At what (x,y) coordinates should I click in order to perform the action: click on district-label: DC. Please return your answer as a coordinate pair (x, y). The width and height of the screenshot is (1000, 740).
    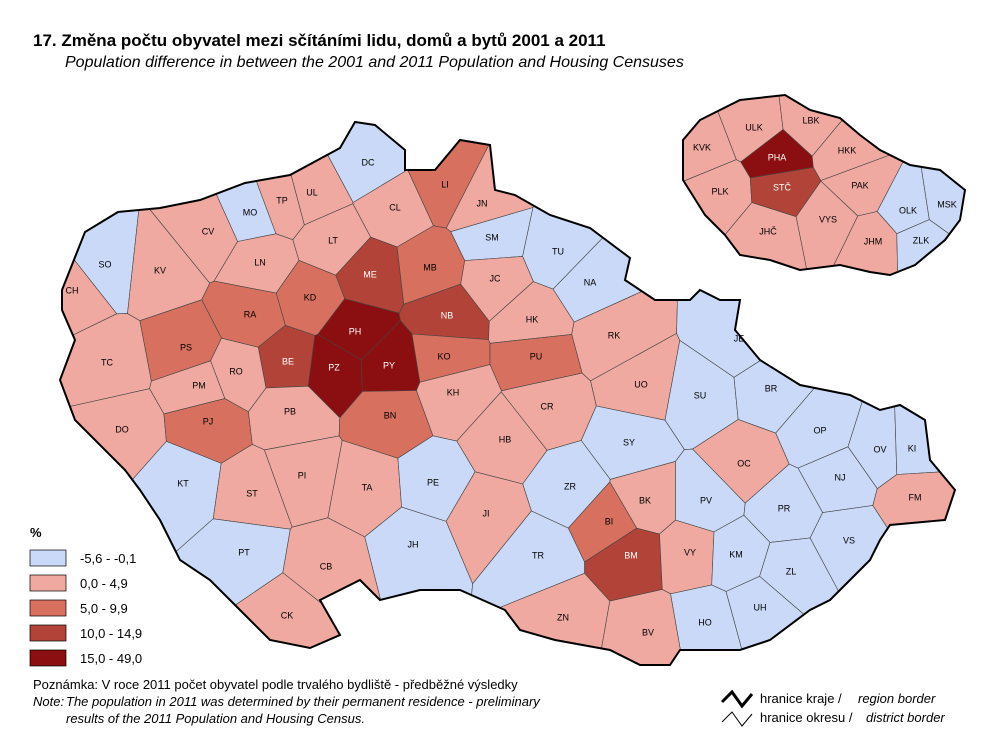
    Looking at the image, I should click on (368, 162).